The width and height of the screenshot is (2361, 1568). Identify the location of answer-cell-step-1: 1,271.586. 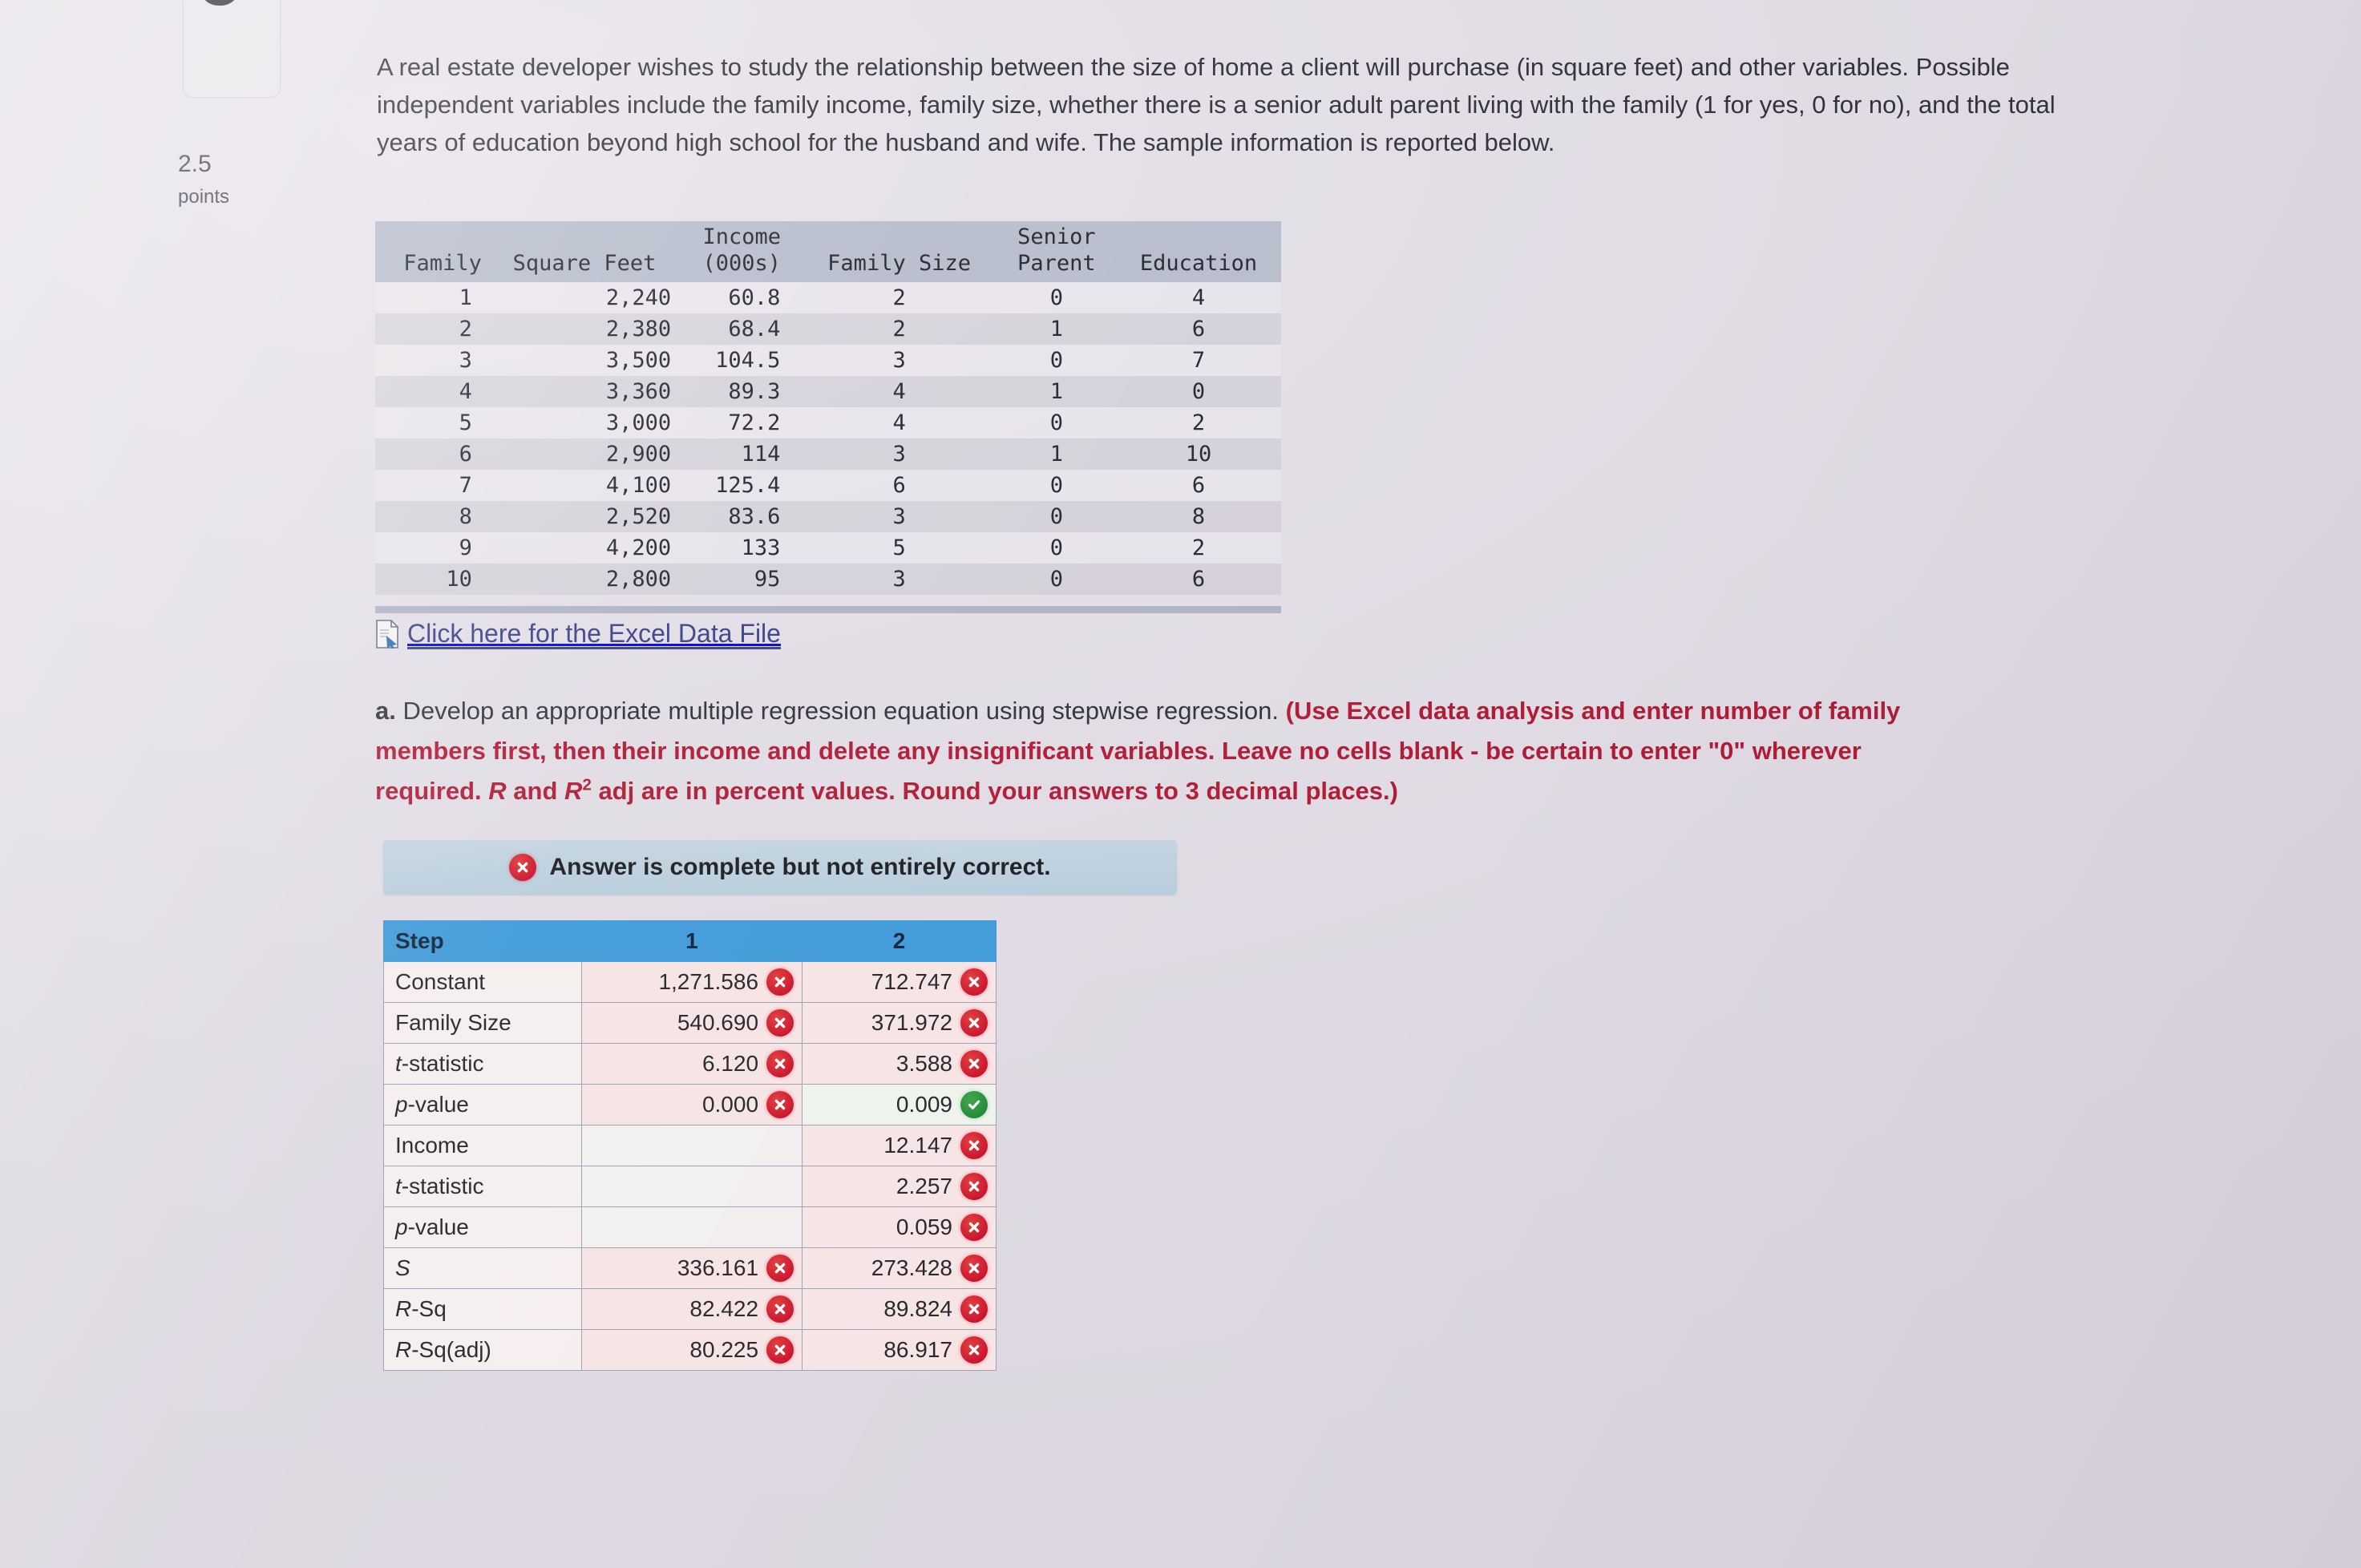
(691, 982).